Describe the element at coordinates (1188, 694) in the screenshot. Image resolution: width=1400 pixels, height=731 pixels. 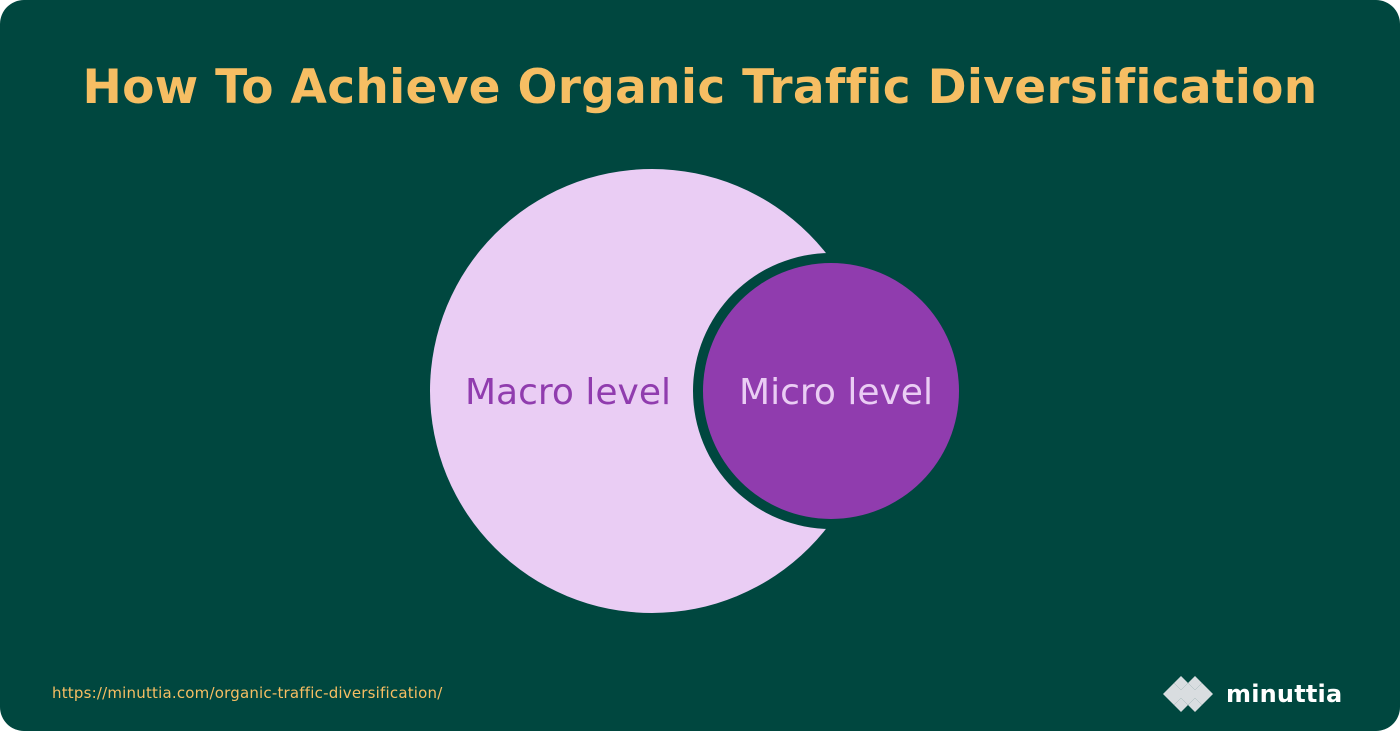
I see `diamond-cluster-icon` at that location.